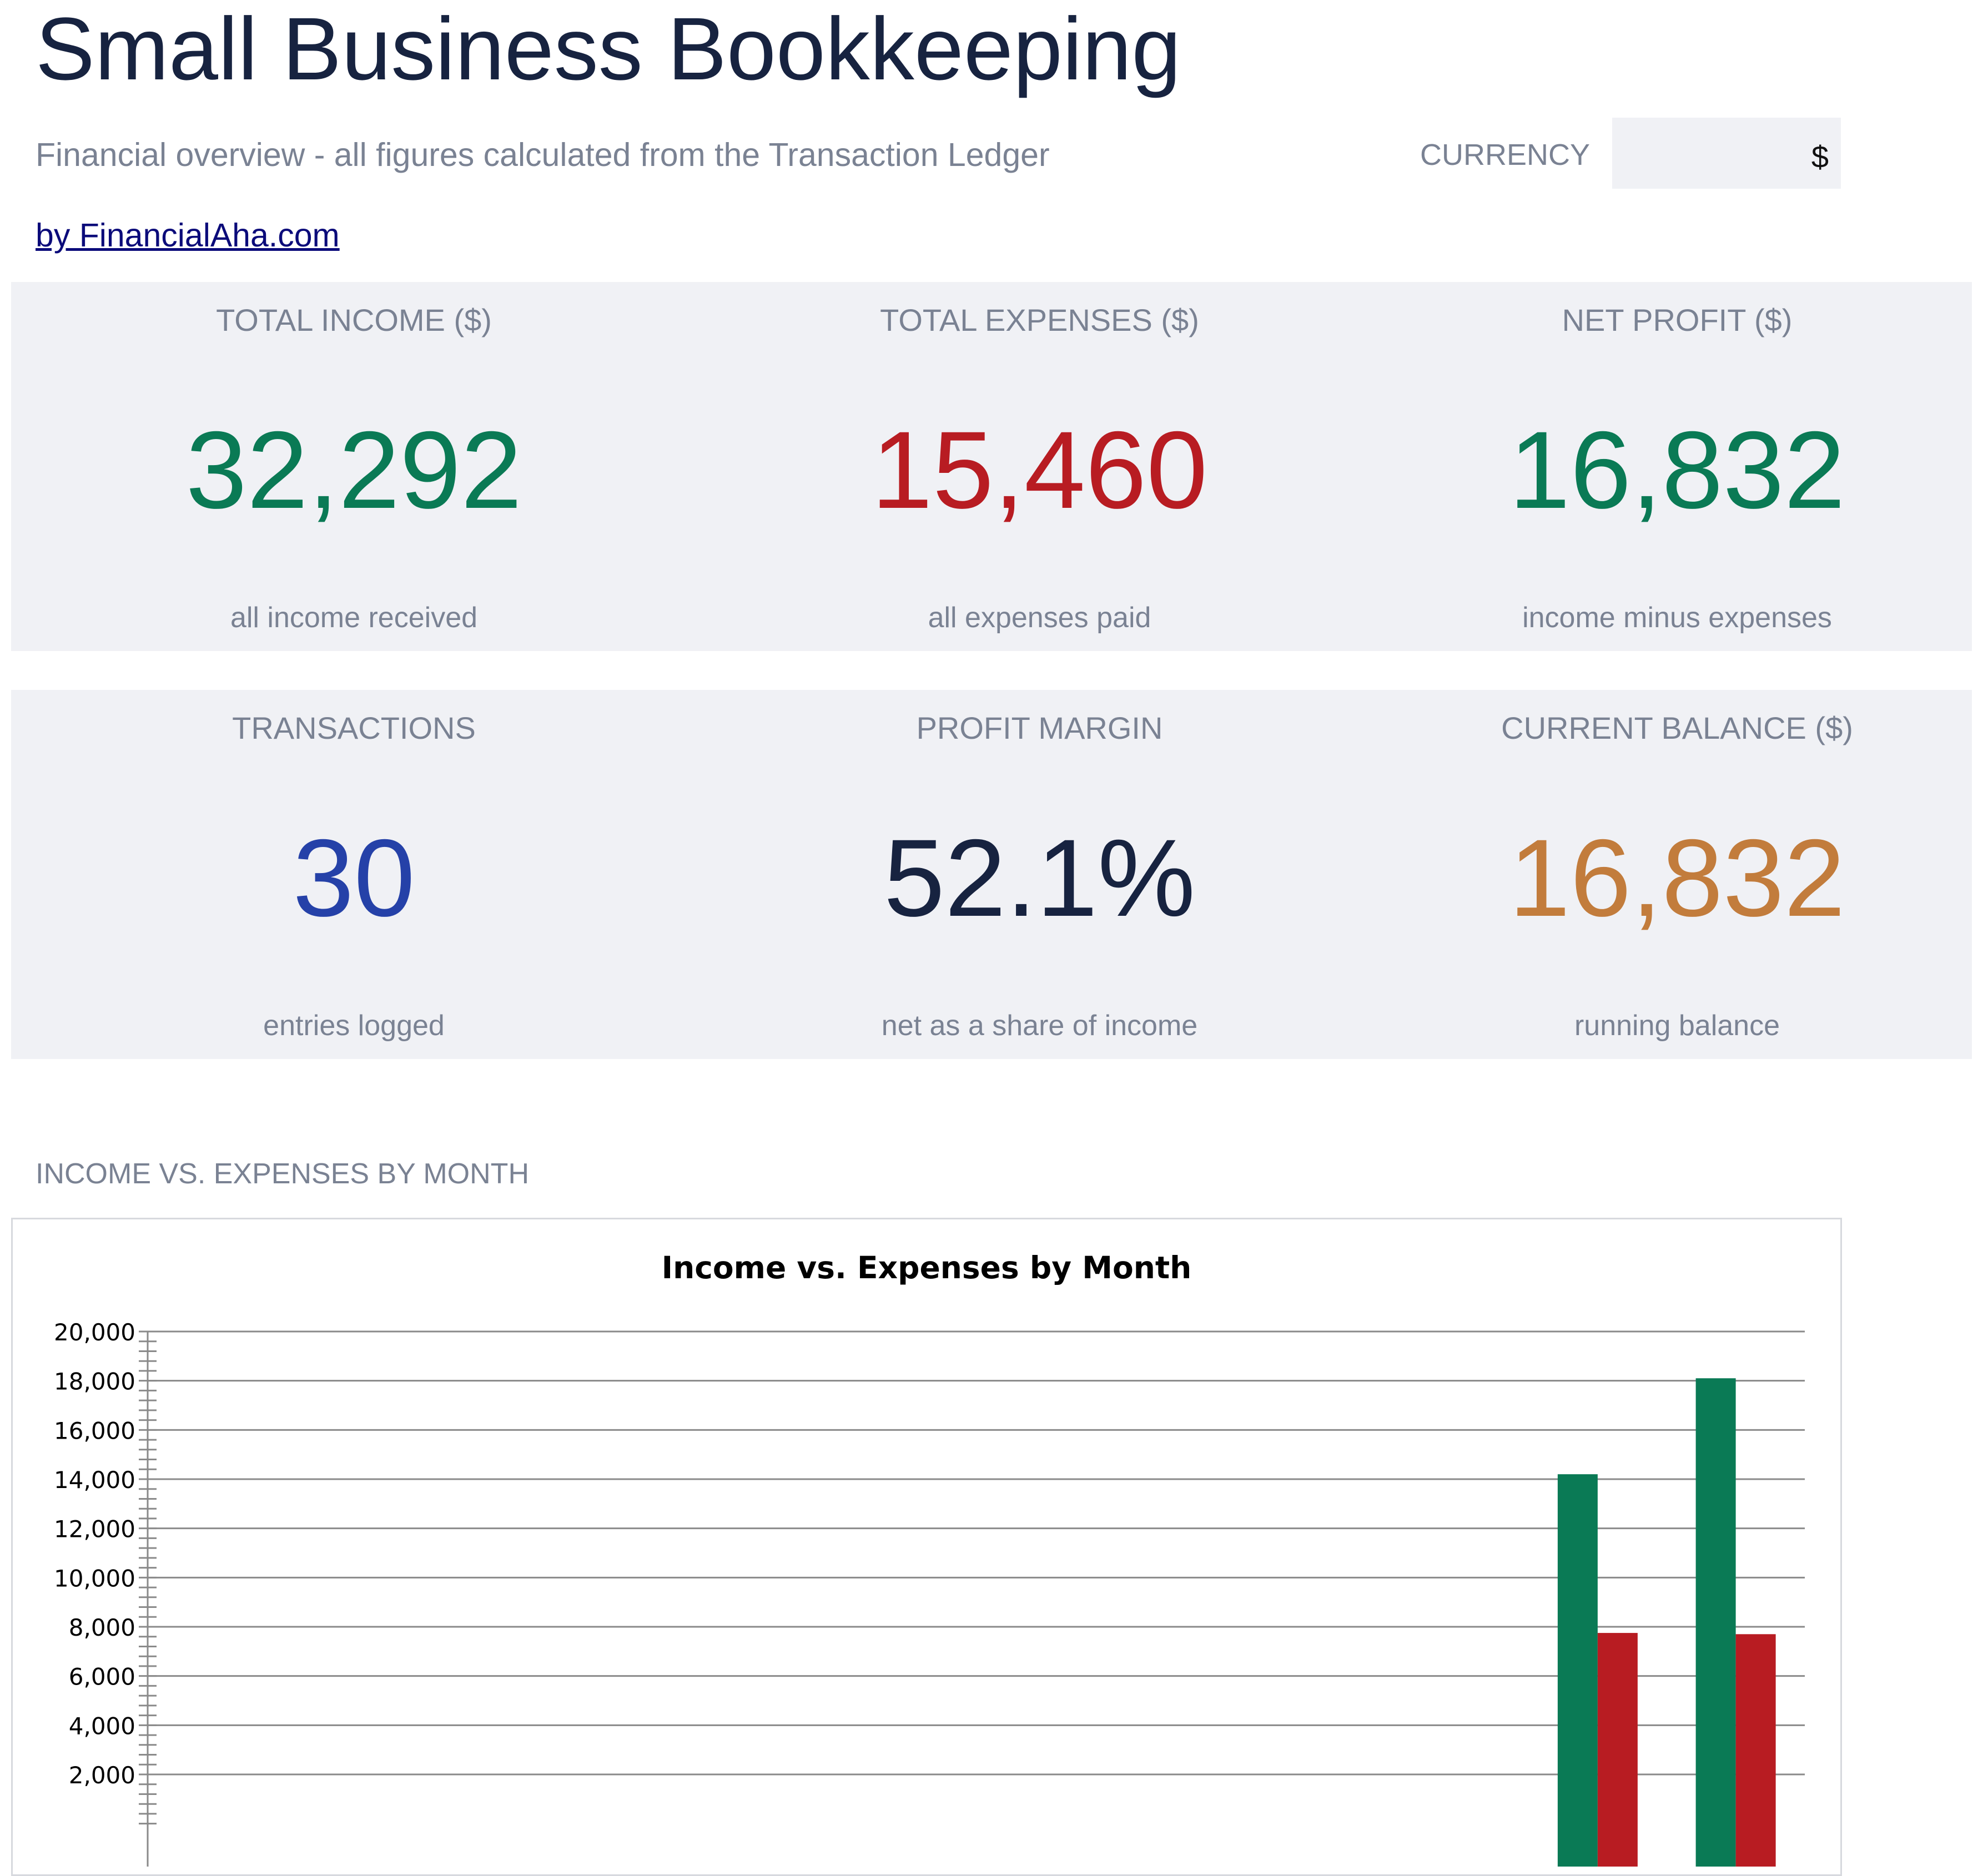  Describe the element at coordinates (283, 1174) in the screenshot. I see `chart-section-heading: INCOME VS. EXPENSES BY MONTH` at that location.